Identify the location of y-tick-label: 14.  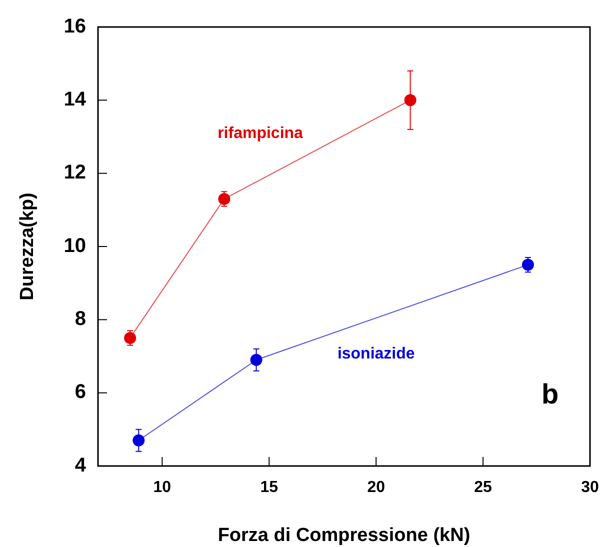
(75, 99).